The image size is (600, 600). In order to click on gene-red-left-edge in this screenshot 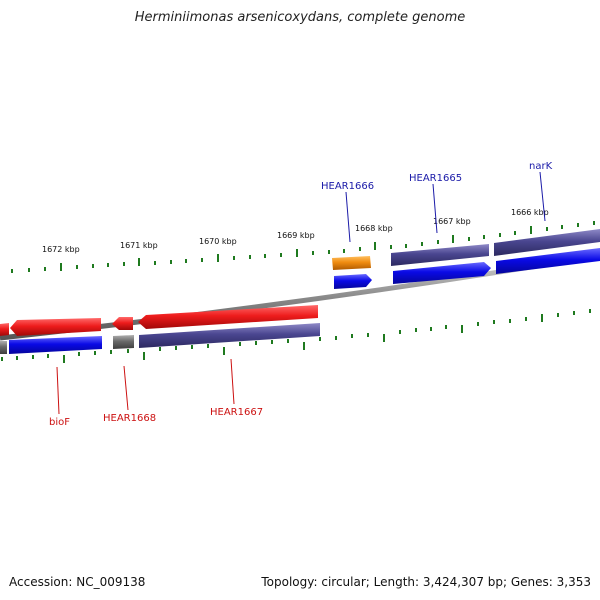, I will do `click(4, 329)`.